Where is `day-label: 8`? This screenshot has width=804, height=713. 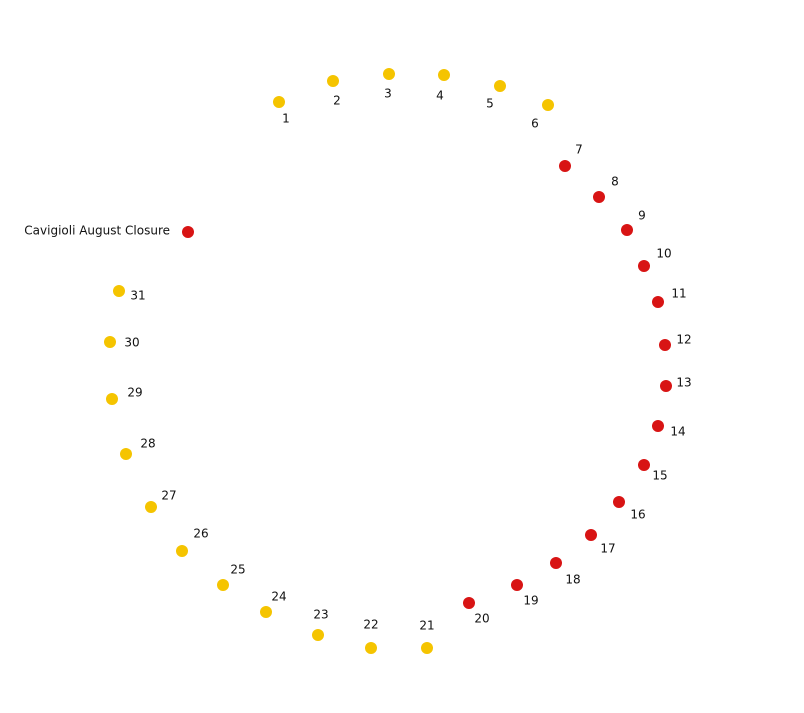 day-label: 8 is located at coordinates (615, 182).